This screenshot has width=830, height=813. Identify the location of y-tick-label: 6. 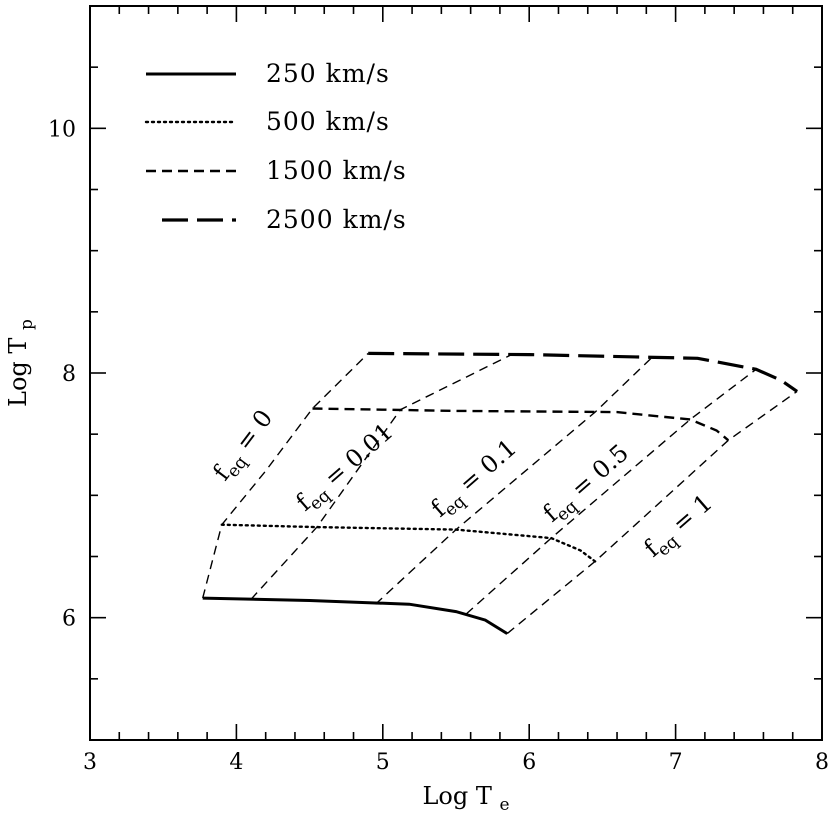
(69, 619).